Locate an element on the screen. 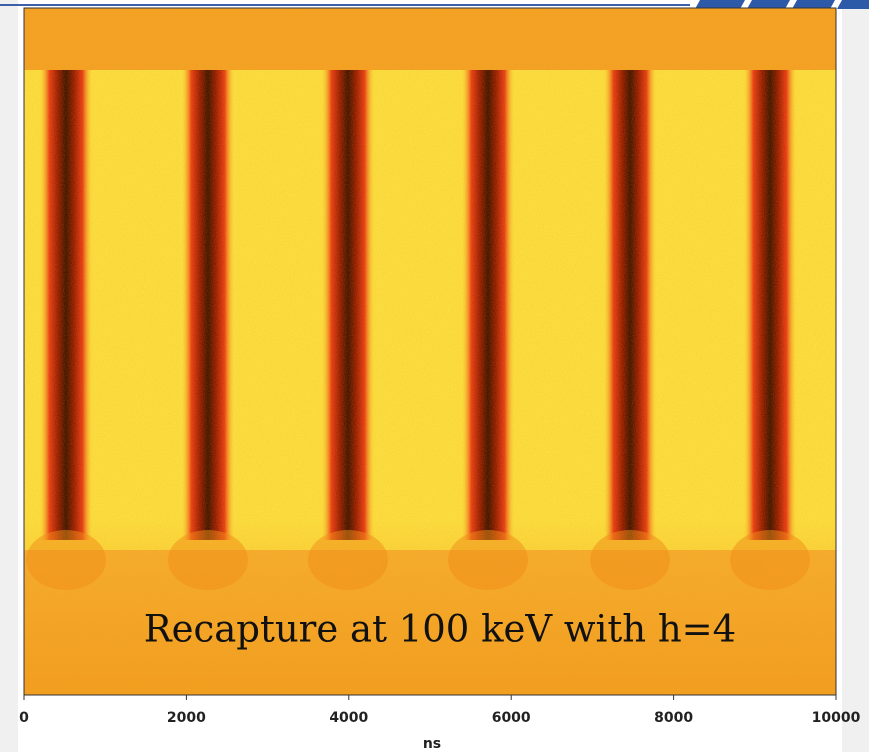 Image resolution: width=869 pixels, height=752 pixels. x-tick-label: 8000 is located at coordinates (673, 718).